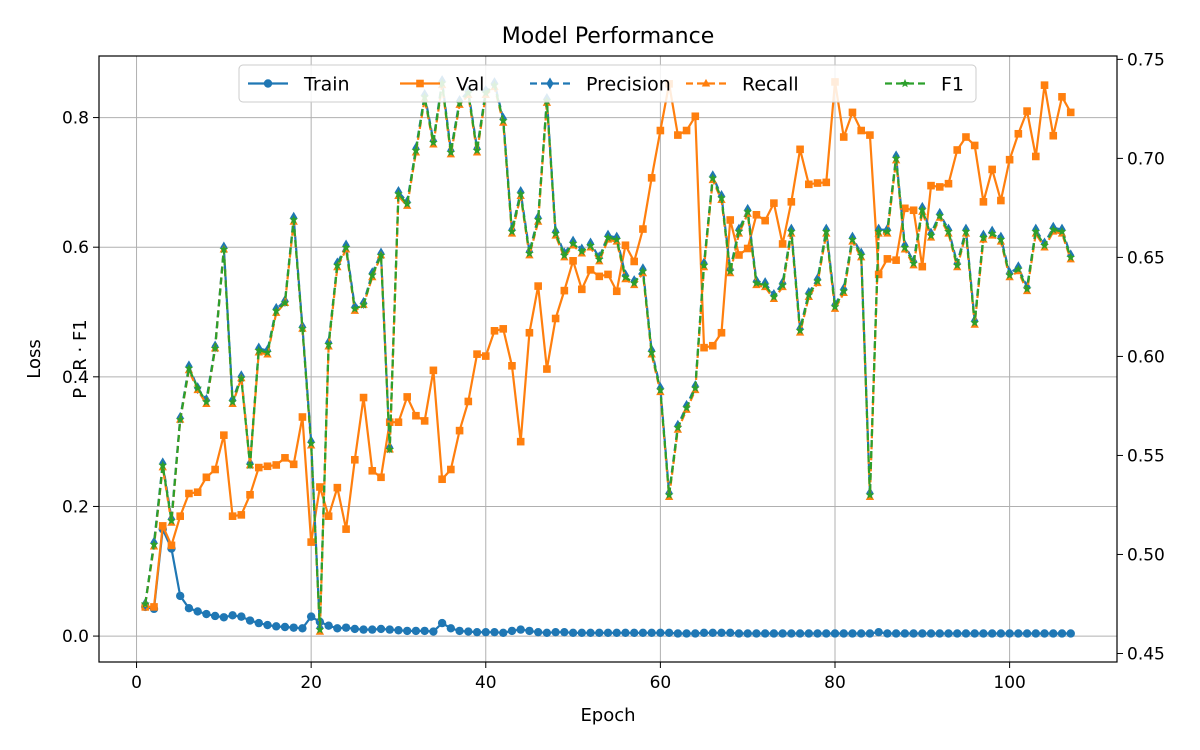 This screenshot has width=1200, height=750. I want to click on legend-item-f1: F1, so click(924, 85).